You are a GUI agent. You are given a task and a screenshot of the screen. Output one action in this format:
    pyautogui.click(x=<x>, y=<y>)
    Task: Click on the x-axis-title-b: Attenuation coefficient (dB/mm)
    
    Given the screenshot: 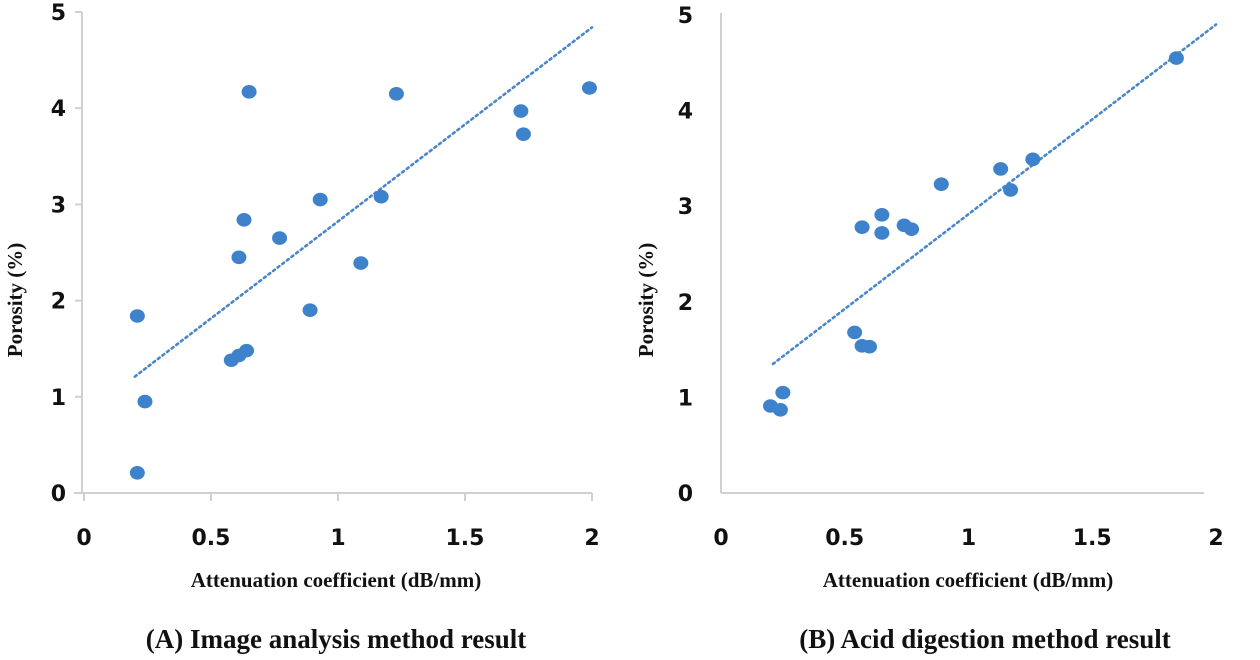 What is the action you would take?
    pyautogui.click(x=968, y=580)
    